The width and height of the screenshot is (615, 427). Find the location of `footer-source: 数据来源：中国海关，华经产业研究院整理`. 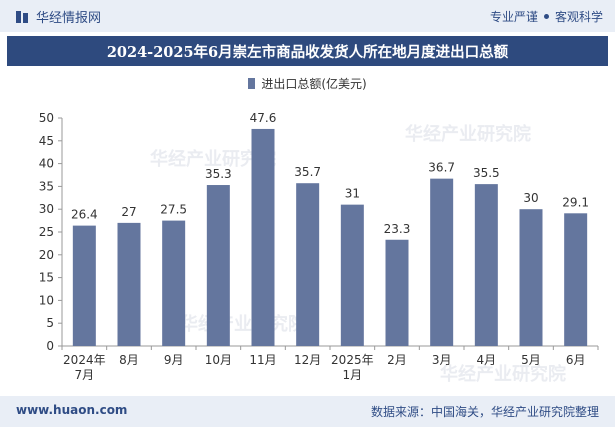

footer-source: 数据来源：中国海关，华经产业研究院整理 is located at coordinates (484, 412).